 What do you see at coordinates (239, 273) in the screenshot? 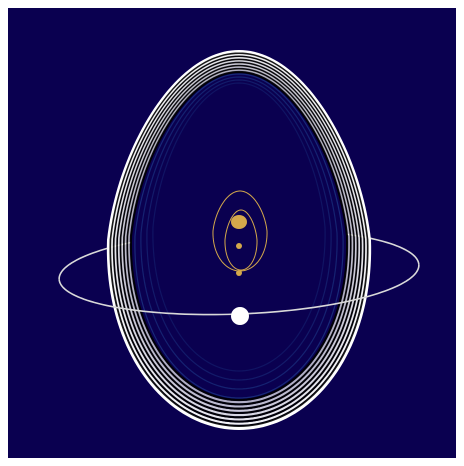
I see `core-planet-lower` at bounding box center [239, 273].